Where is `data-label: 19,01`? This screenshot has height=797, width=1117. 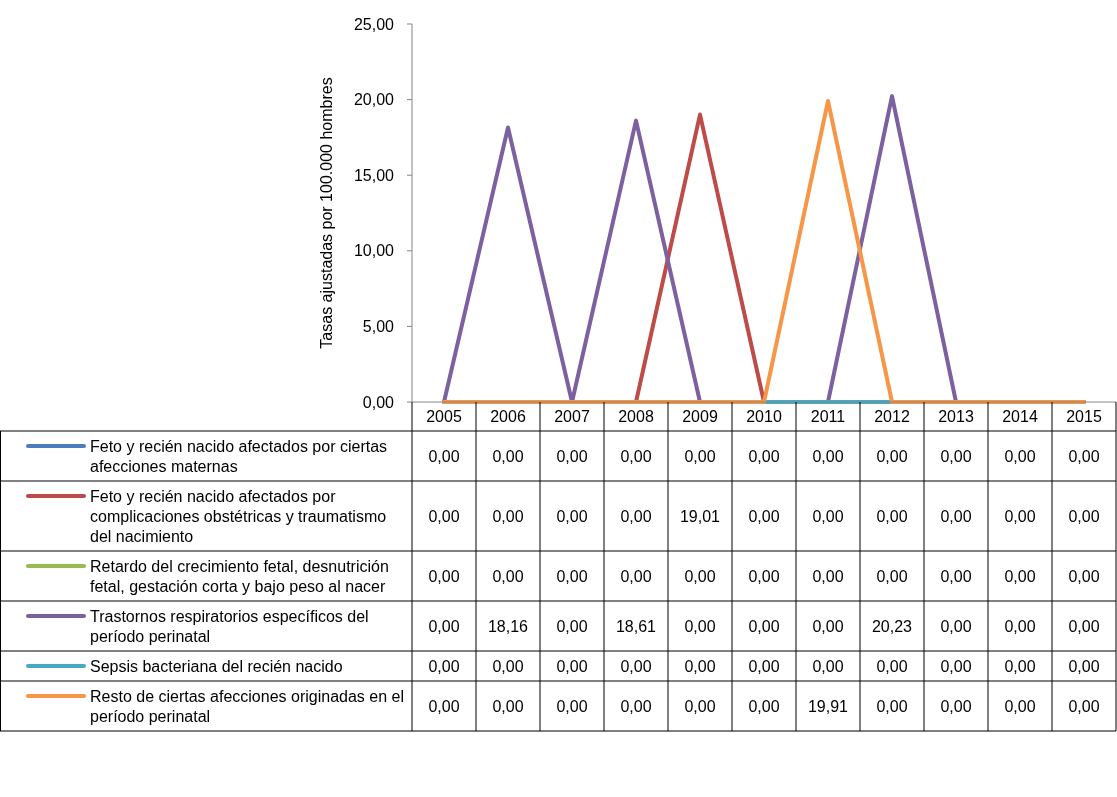
data-label: 19,01 is located at coordinates (700, 516).